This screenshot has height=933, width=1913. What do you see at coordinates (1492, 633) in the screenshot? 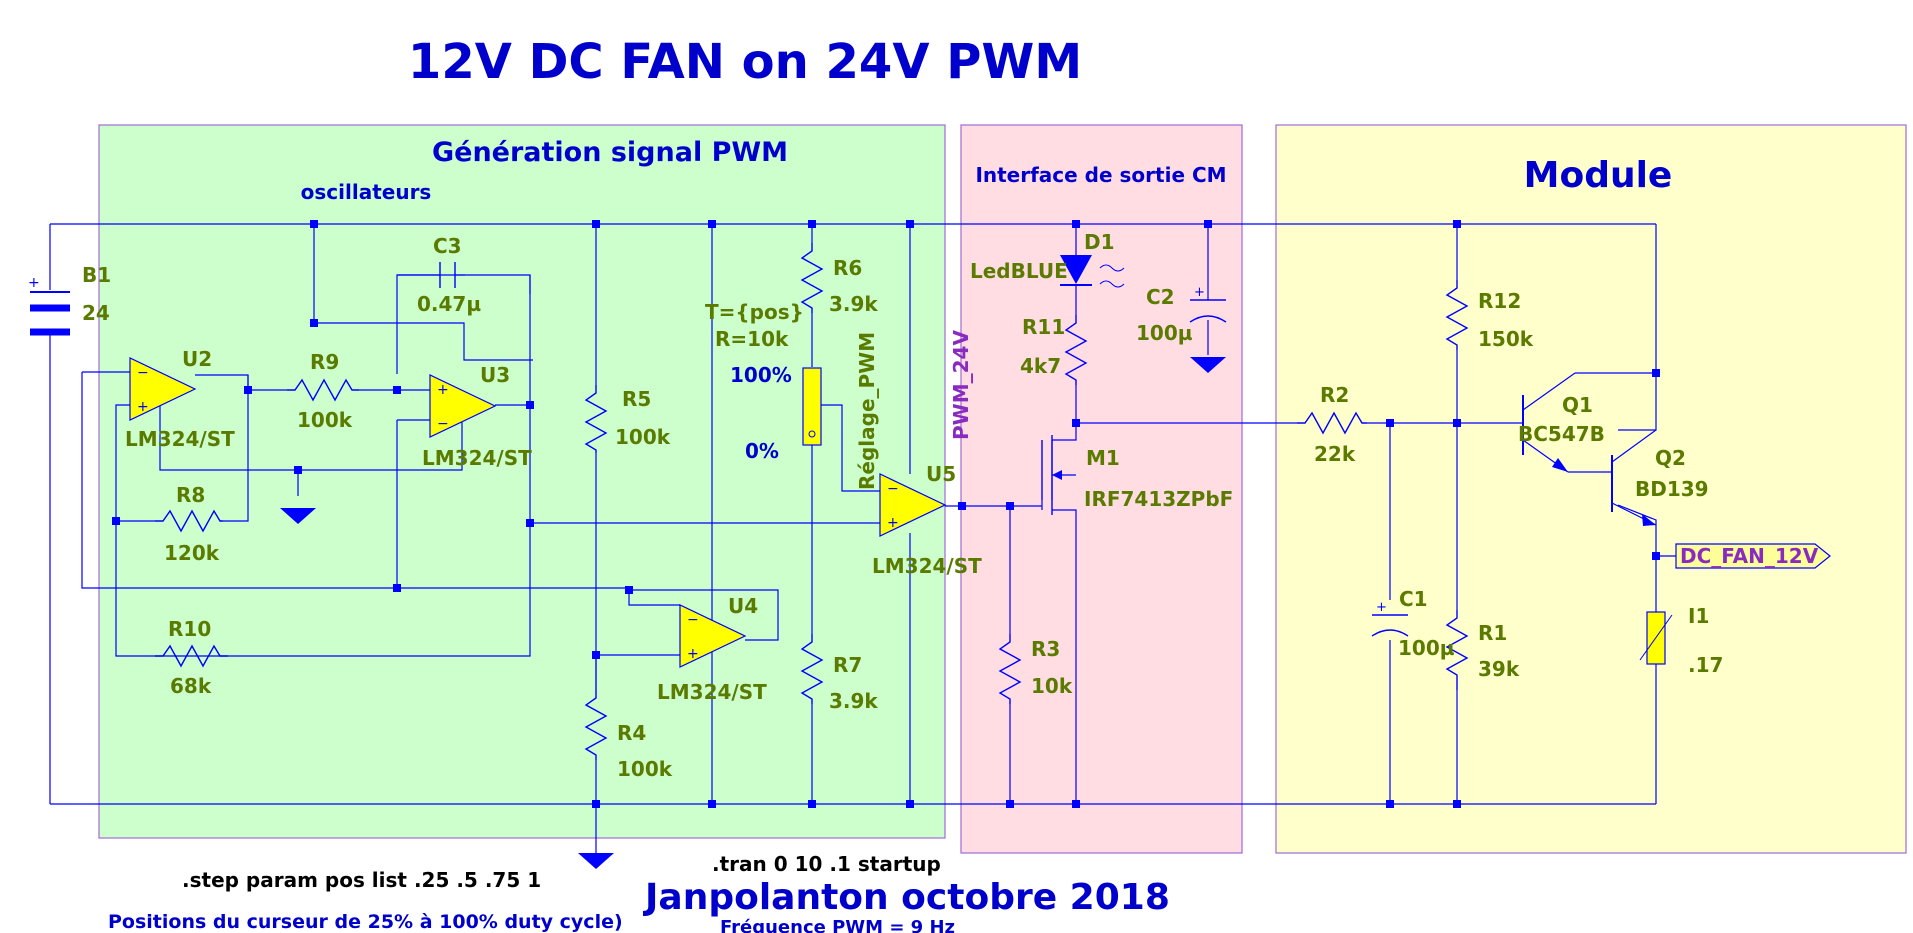
I see `r1-label: R1` at bounding box center [1492, 633].